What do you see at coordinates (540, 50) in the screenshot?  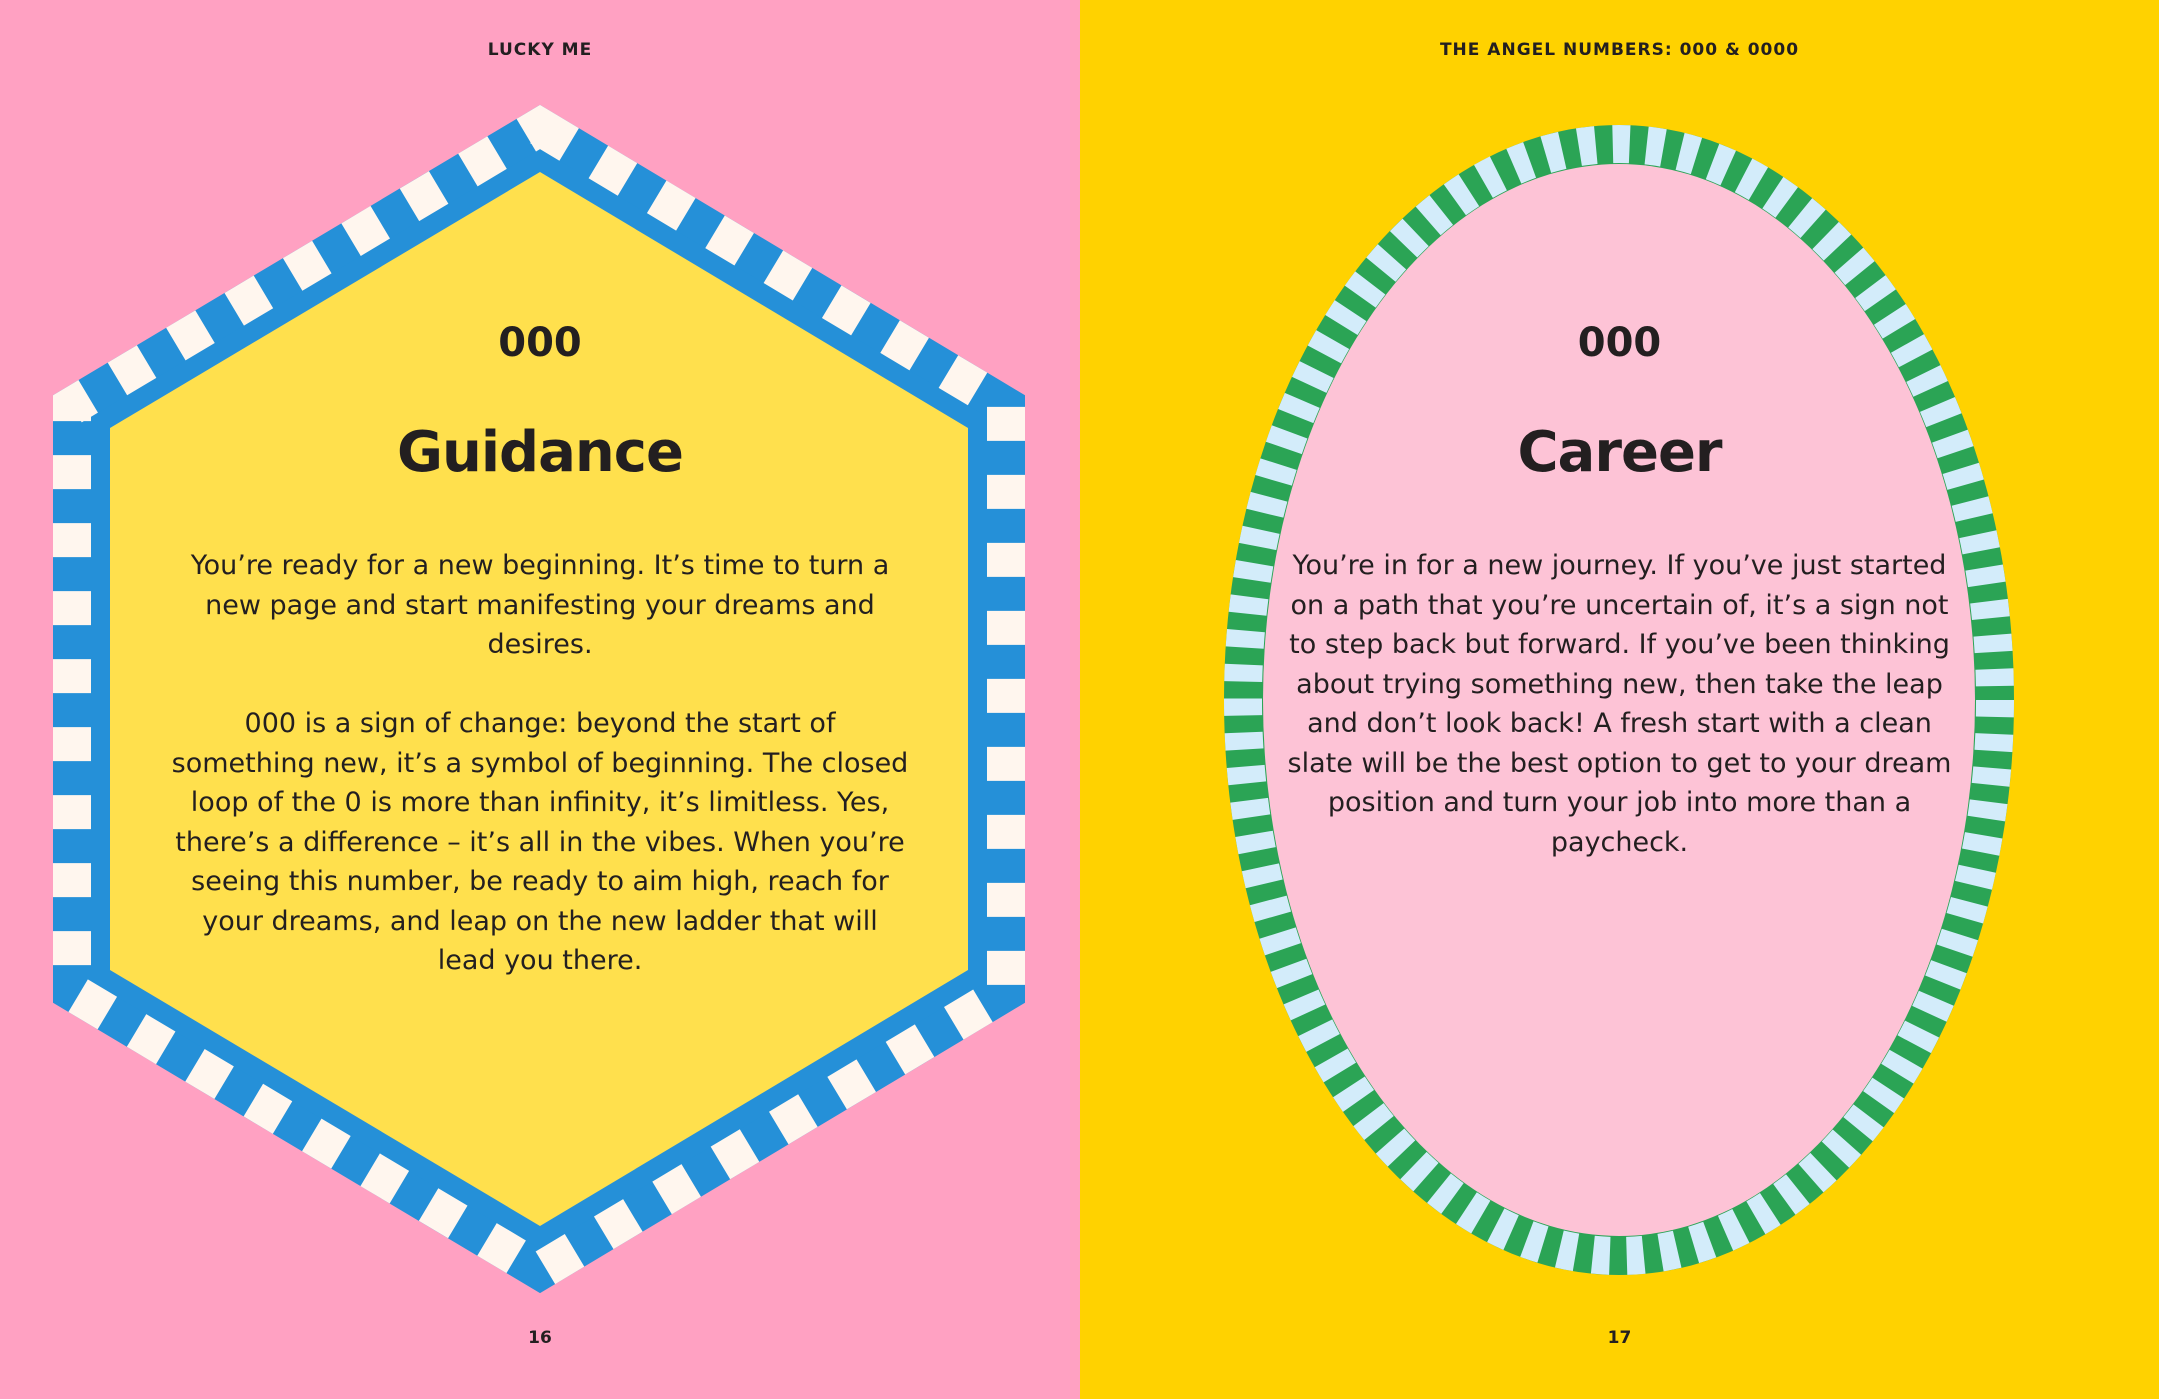 I see `running-head-left: LUCKY ME` at bounding box center [540, 50].